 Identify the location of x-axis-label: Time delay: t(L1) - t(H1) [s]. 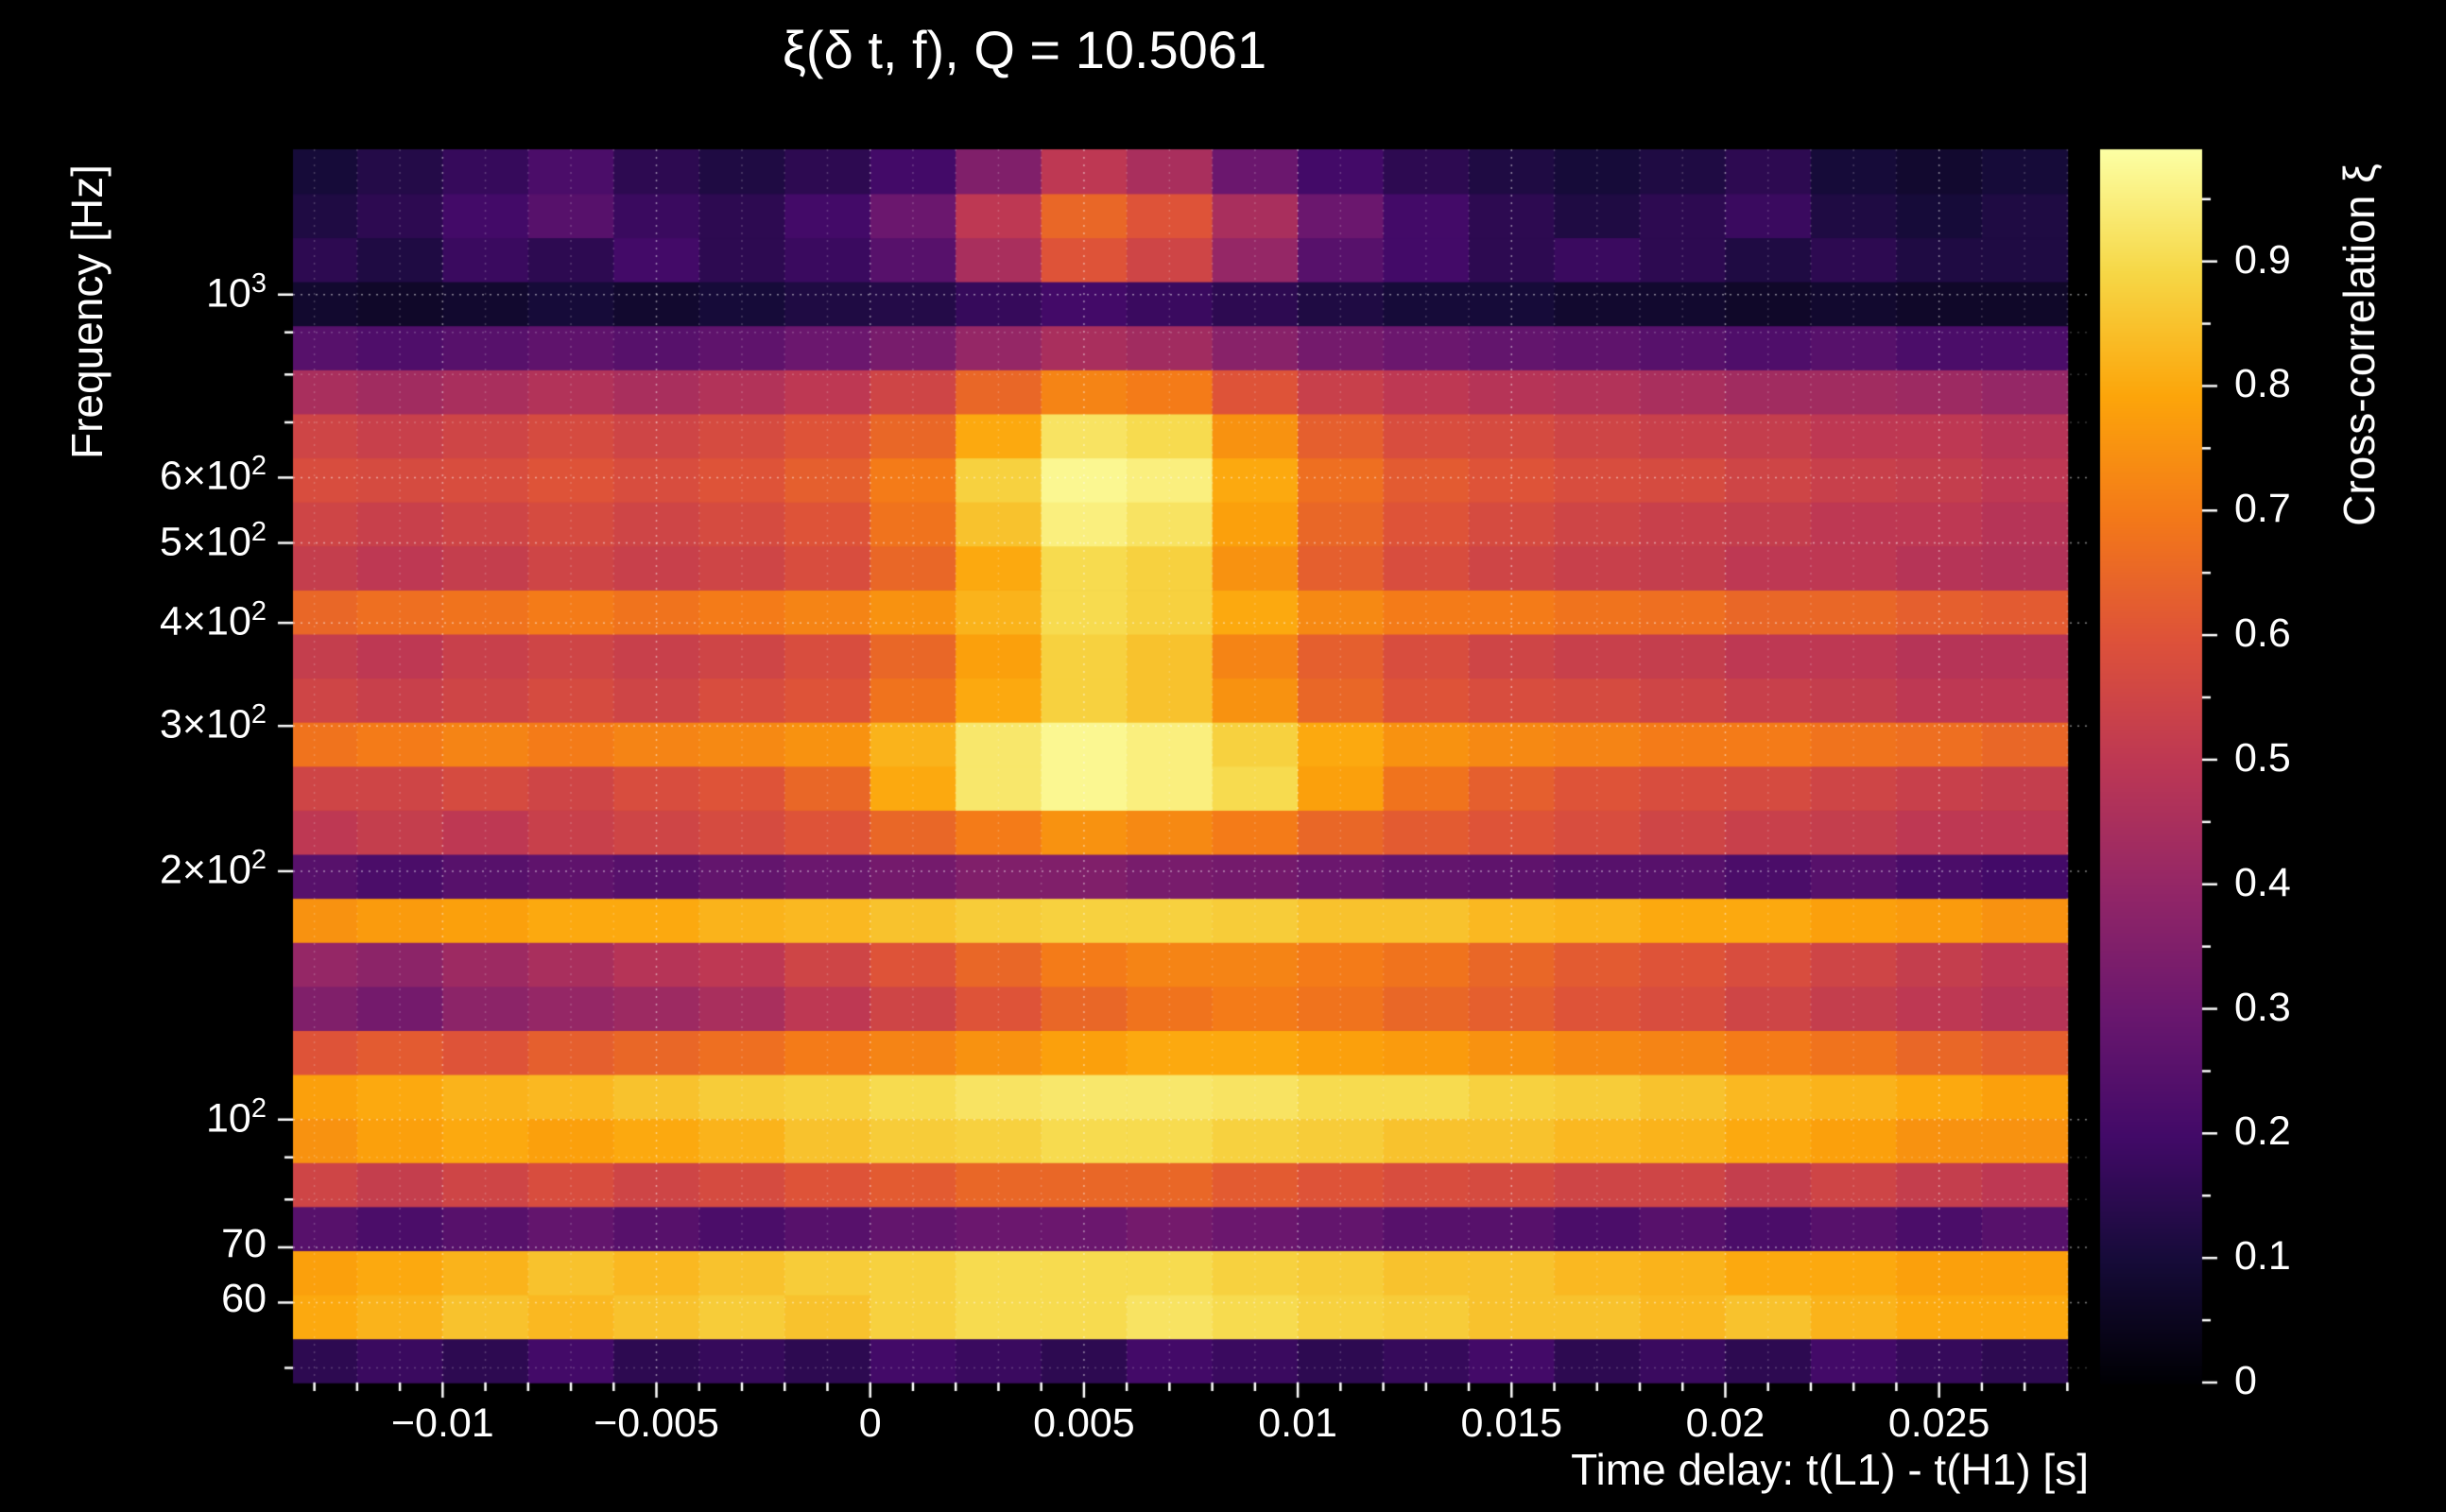
(1830, 1469).